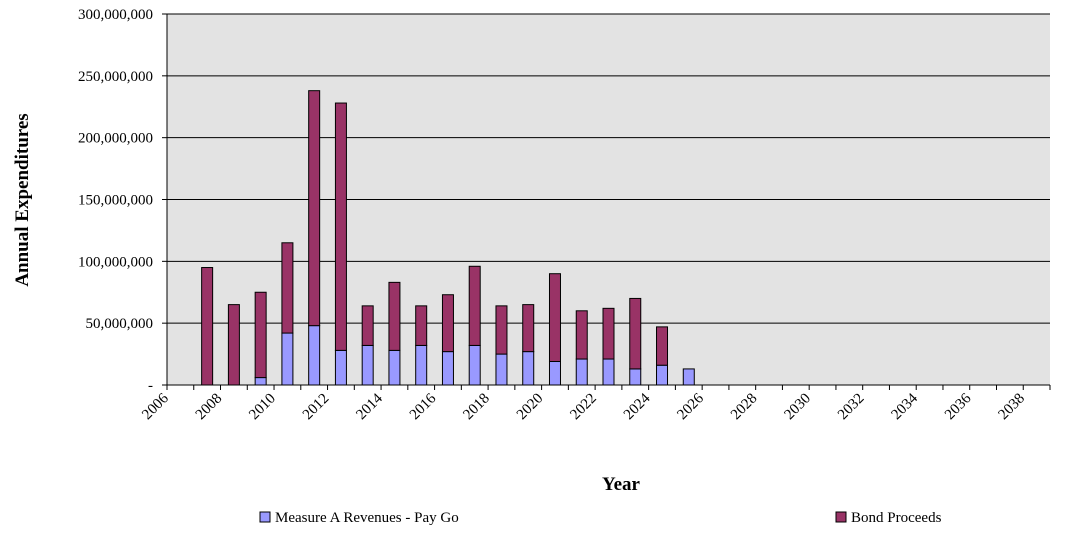 This screenshot has width=1067, height=533. What do you see at coordinates (851, 407) in the screenshot?
I see `x-tick-label: 2032` at bounding box center [851, 407].